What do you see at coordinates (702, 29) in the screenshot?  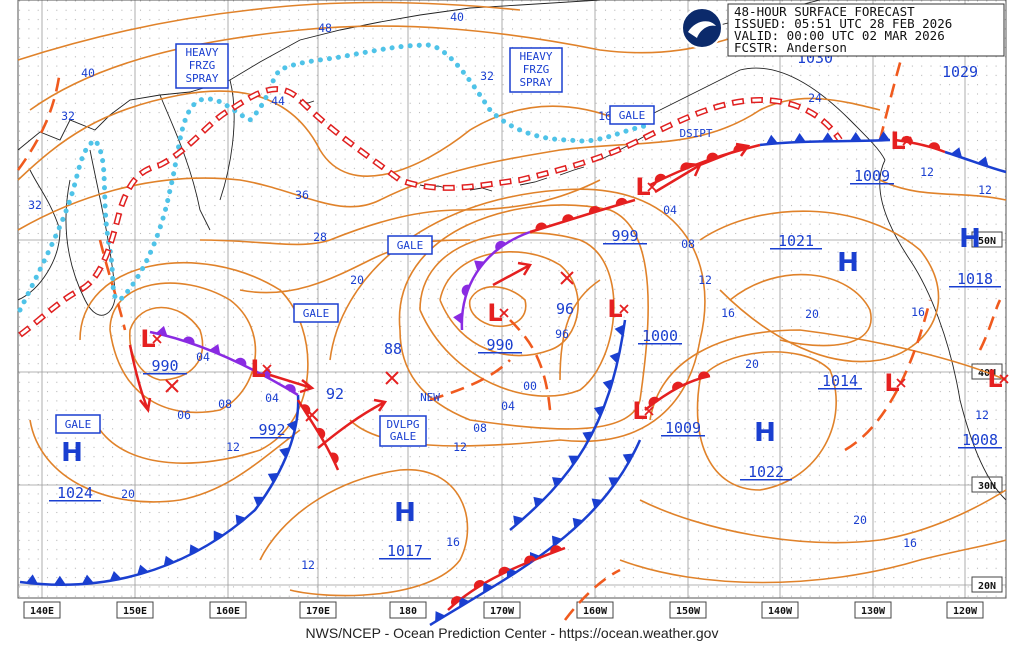 I see `noaa-logo-bird` at bounding box center [702, 29].